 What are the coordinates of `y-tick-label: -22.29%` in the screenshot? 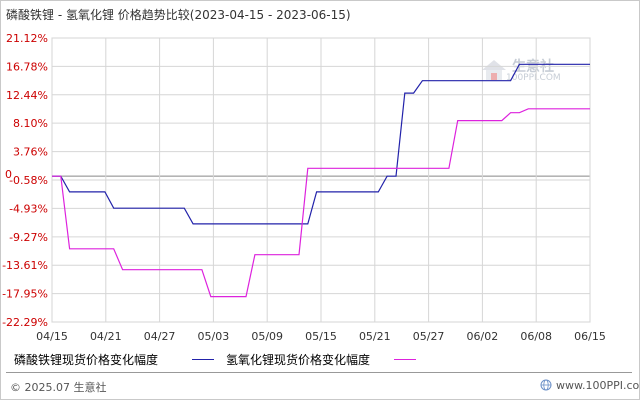 It's located at (25, 322).